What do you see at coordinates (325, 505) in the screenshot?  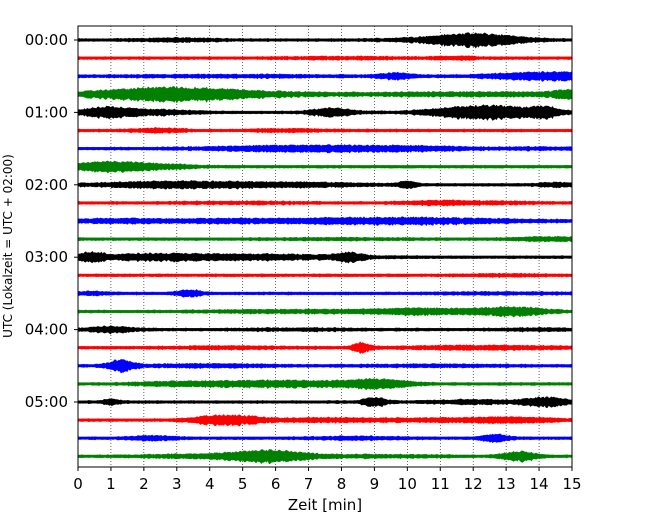 I see `x-axis-label: Zeit [min]` at bounding box center [325, 505].